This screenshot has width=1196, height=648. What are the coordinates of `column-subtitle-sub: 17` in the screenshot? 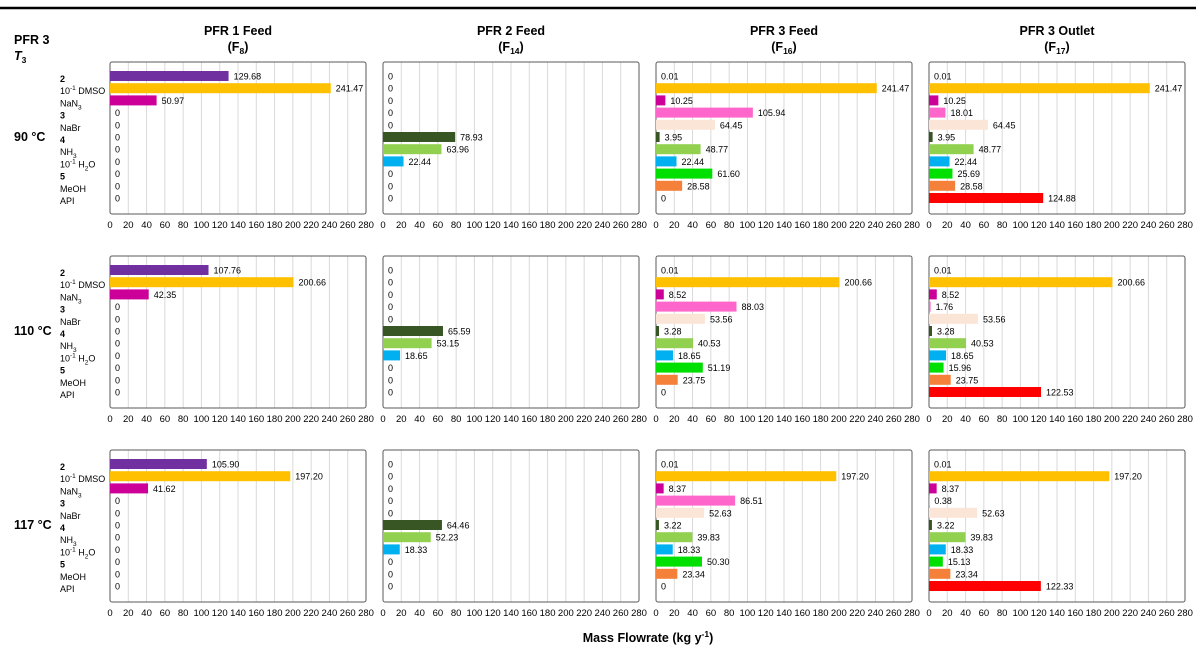 It's located at (1061, 51).